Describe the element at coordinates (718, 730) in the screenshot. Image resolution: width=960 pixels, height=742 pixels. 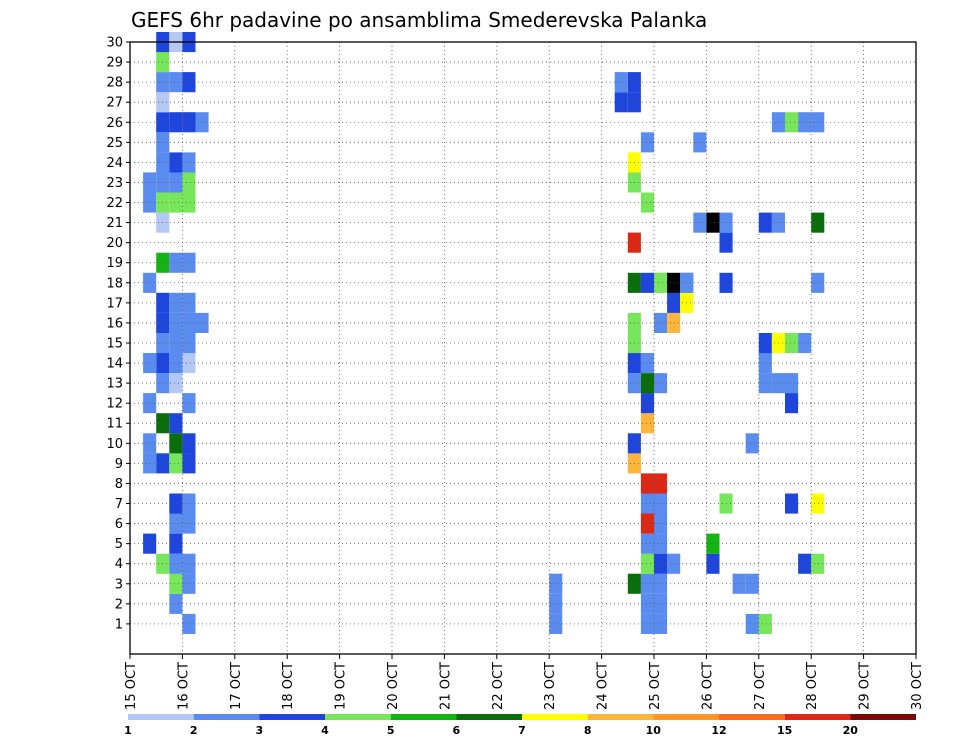
I see `legend-label: 12` at that location.